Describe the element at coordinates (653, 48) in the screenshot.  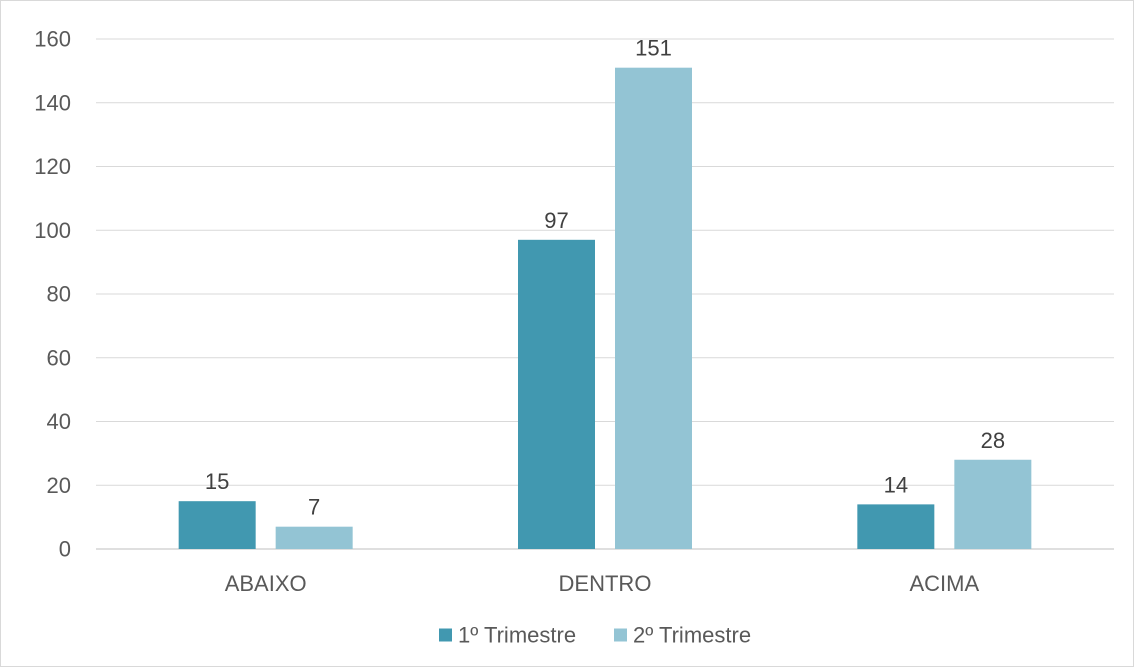
I see `data-label: 151` at that location.